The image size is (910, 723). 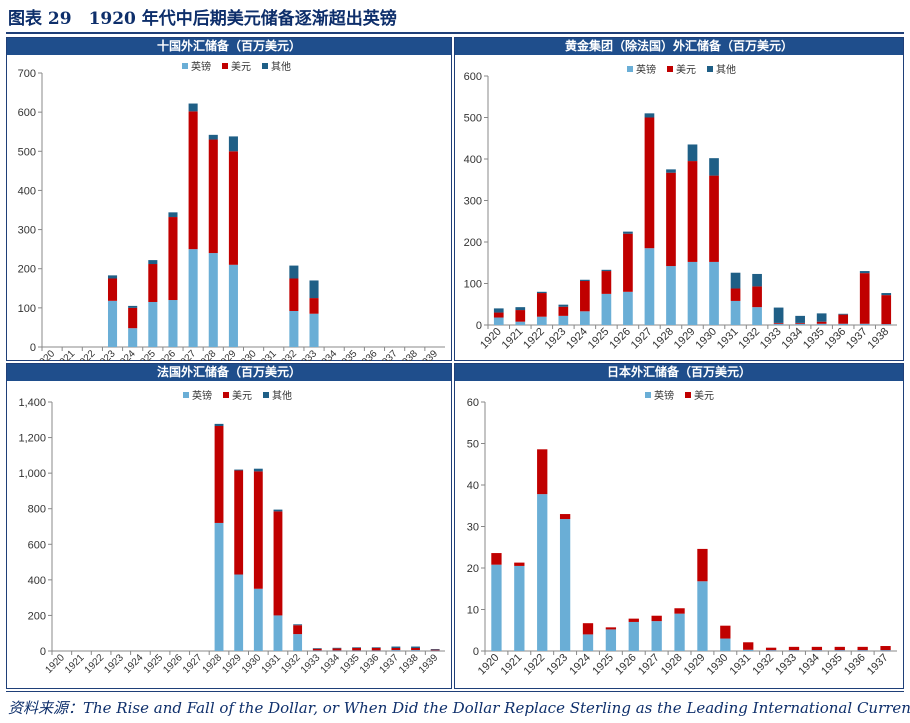 I want to click on x-tick-label: 1924, so click(x=126, y=354).